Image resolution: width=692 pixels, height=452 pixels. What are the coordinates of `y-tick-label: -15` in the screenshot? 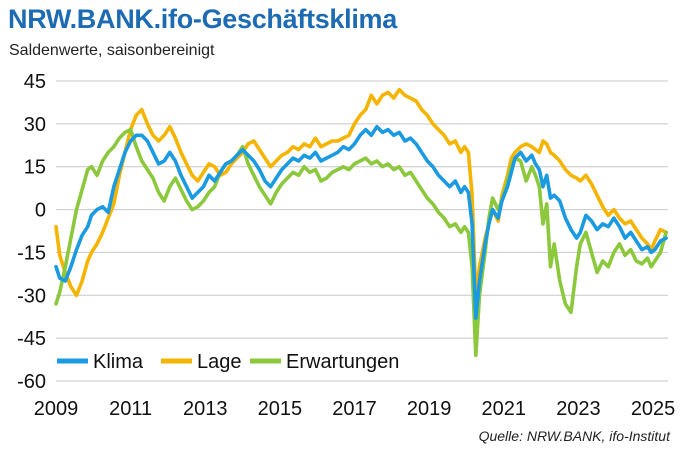 It's located at (31, 253).